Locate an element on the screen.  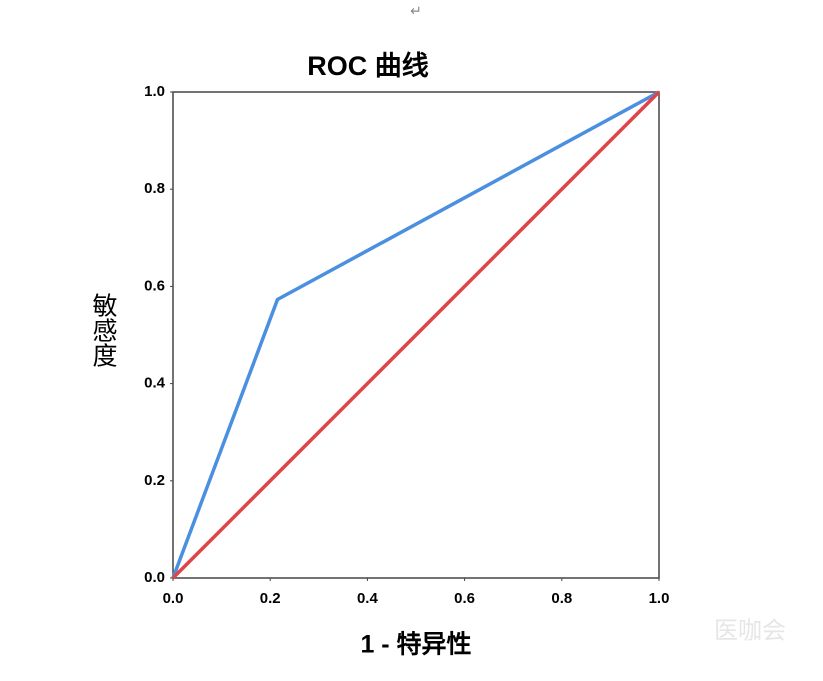
chart-title: ROC 曲线 is located at coordinates (368, 66).